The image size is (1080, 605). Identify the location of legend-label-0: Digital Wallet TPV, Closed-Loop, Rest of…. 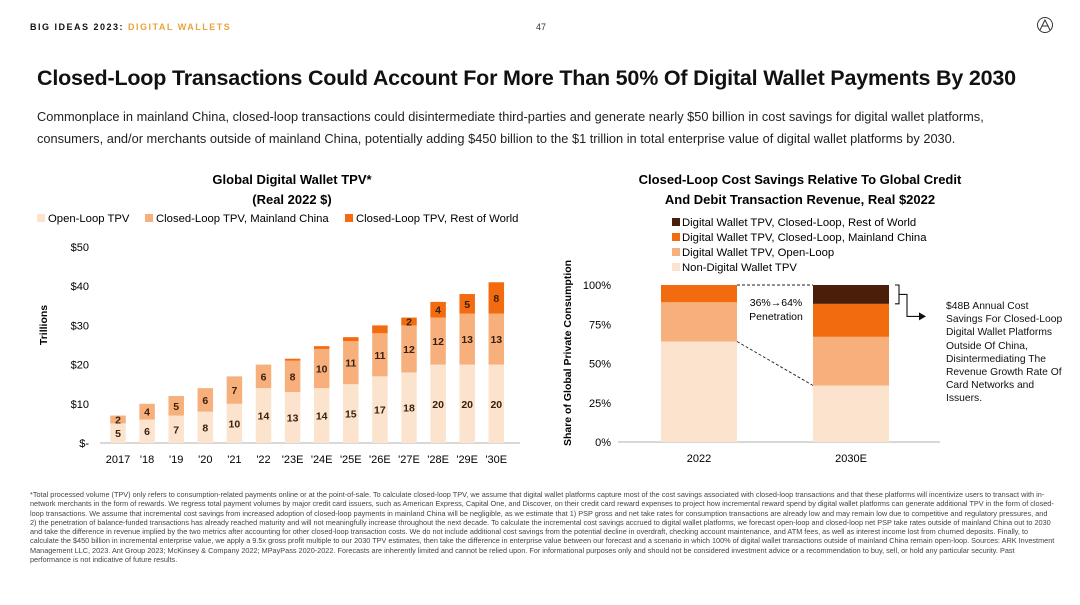
(799, 223).